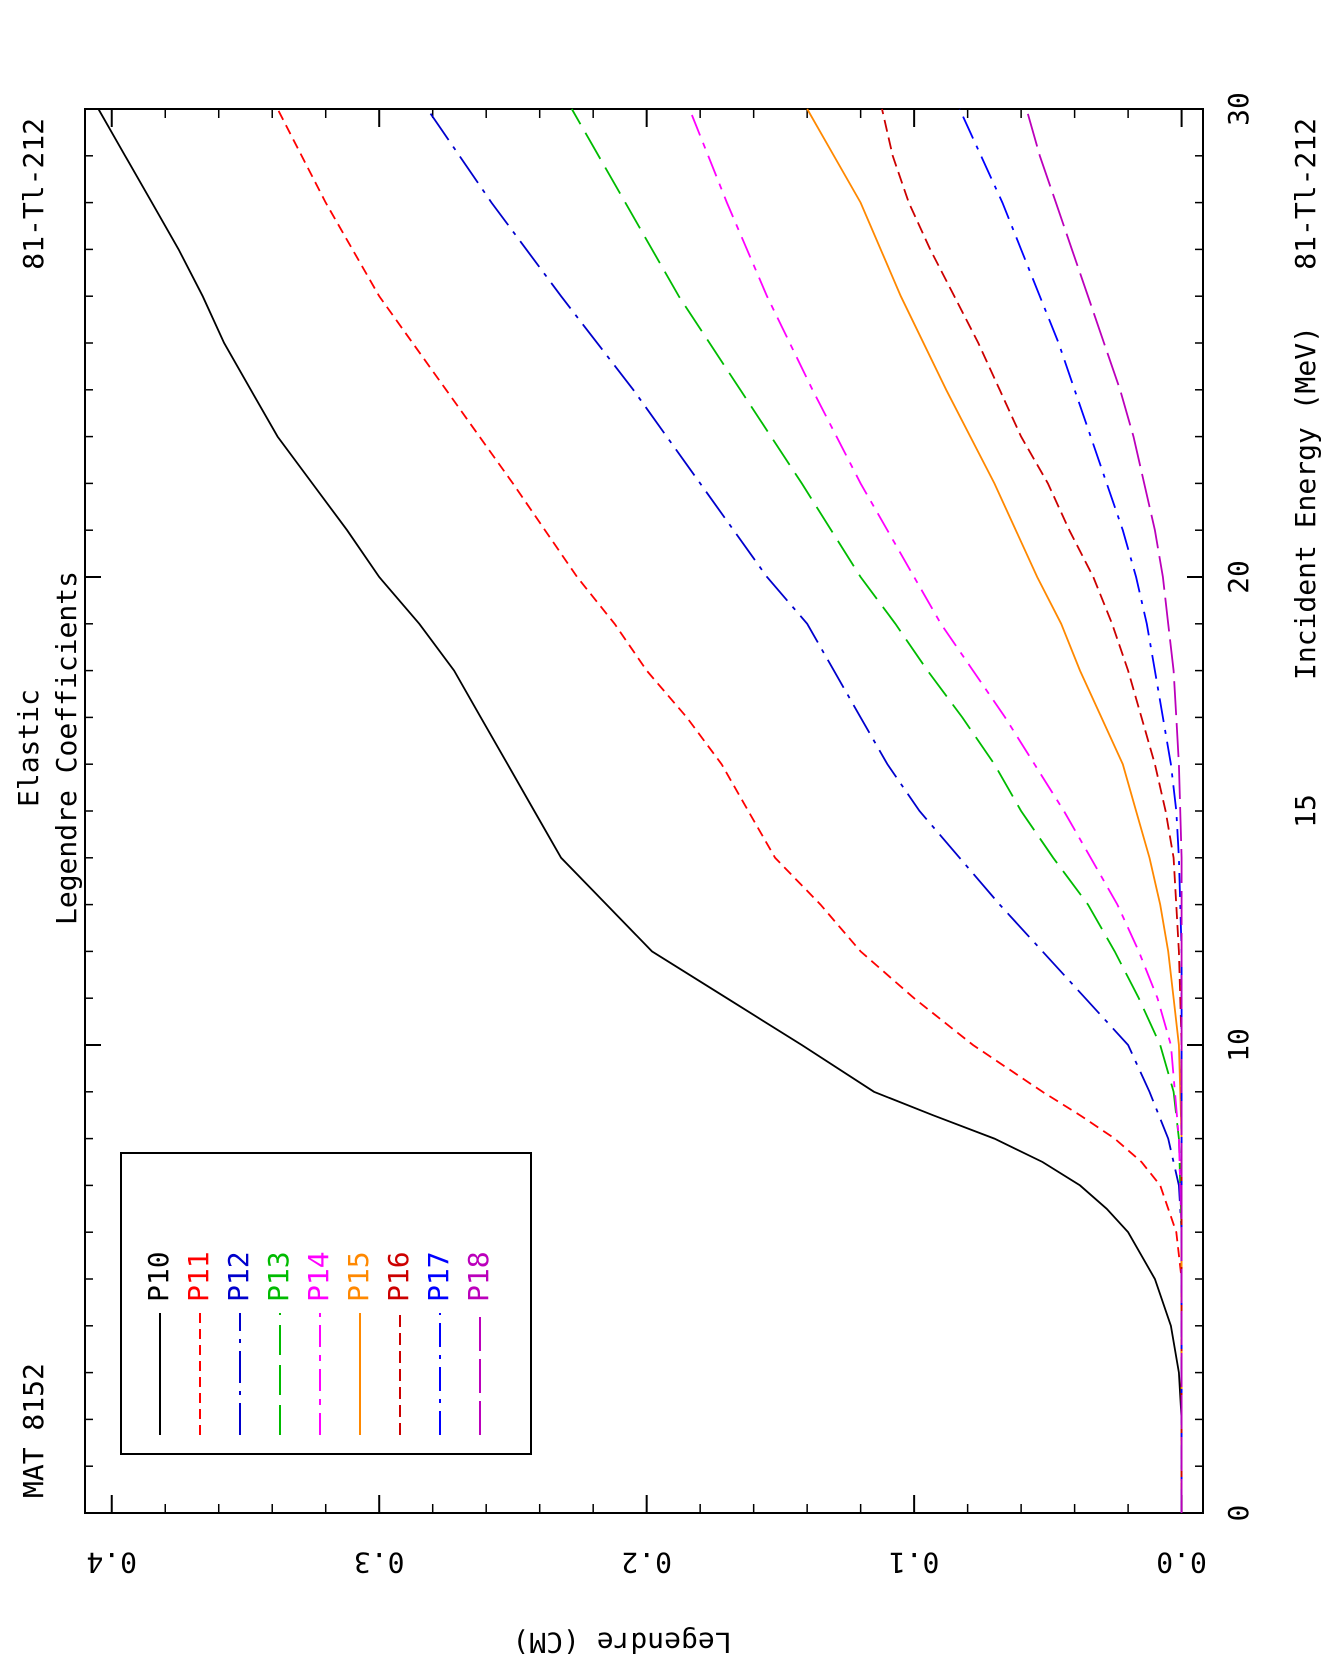 Image resolution: width=1334 pixels, height=1673 pixels. I want to click on legend: P10 P11 P12 P13 P14 P15 P16 P17 P18, so click(326, 1303).